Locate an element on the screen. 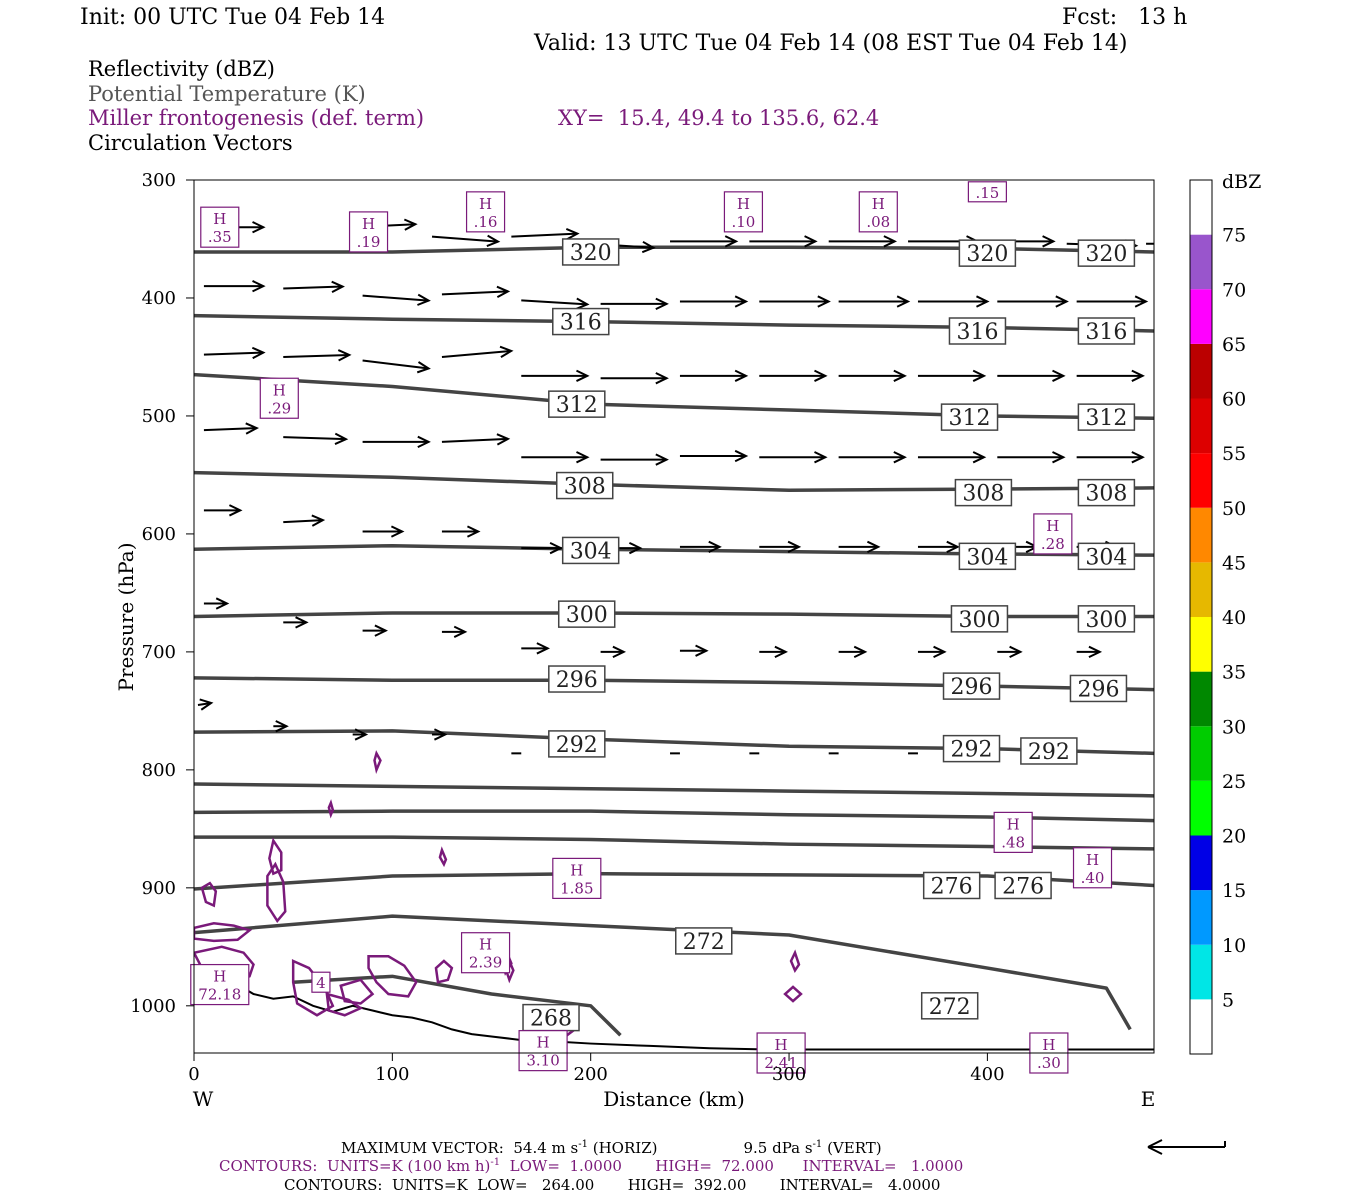 The width and height of the screenshot is (1350, 1200). colorbar-level-label: 60 is located at coordinates (1234, 400).